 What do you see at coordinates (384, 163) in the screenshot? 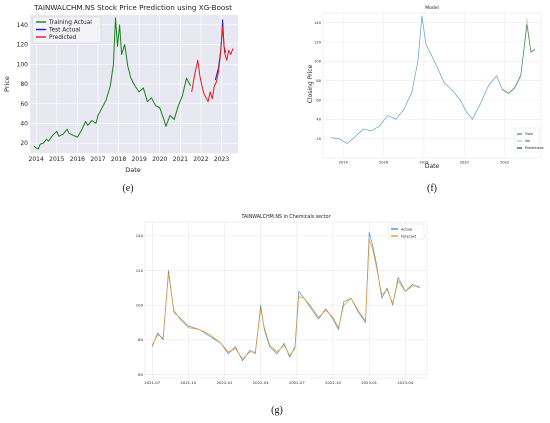
I see `chart-f-x-tick-label: 2016` at bounding box center [384, 163].